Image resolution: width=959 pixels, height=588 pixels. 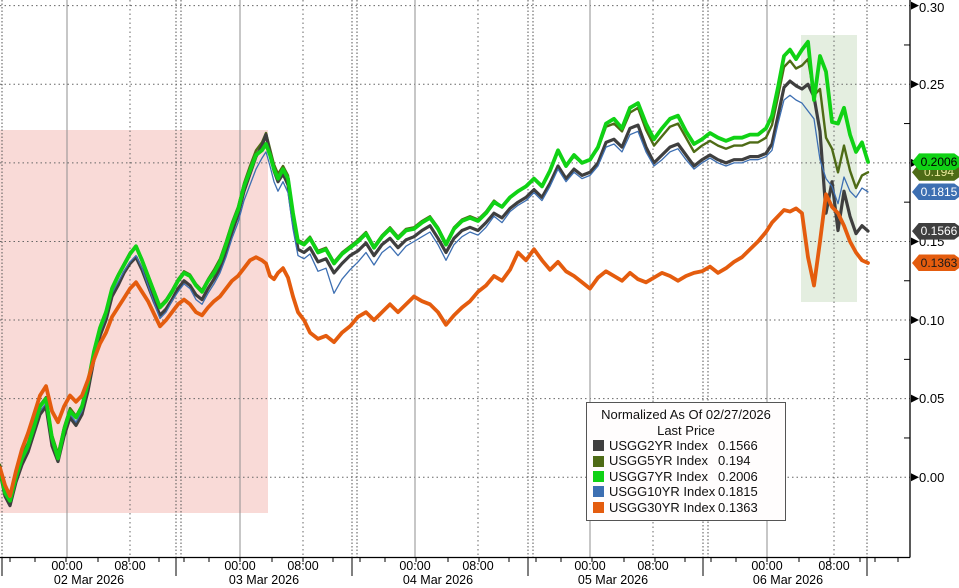 I want to click on legend-series-name: USGG2YR Index, so click(x=658, y=445).